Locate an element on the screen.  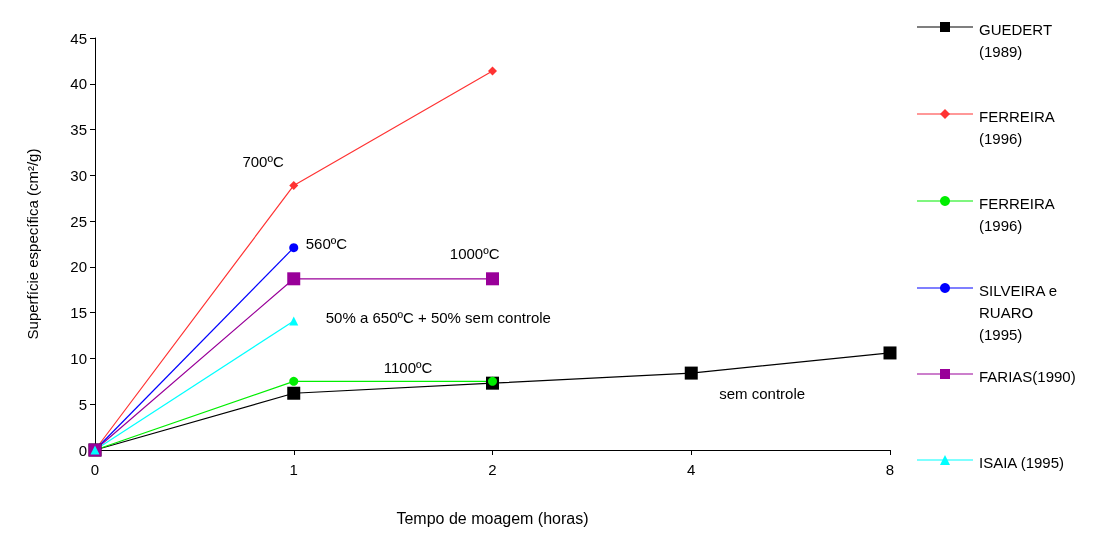
x-tick-label: 4 is located at coordinates (691, 469).